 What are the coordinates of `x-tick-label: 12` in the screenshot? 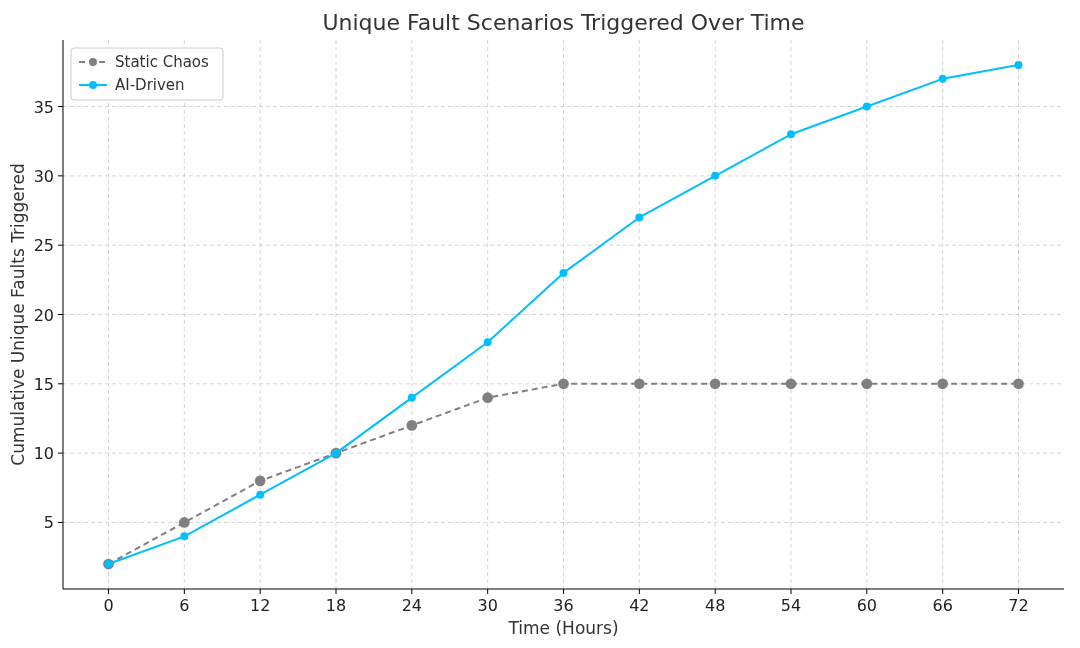 It's located at (260, 605).